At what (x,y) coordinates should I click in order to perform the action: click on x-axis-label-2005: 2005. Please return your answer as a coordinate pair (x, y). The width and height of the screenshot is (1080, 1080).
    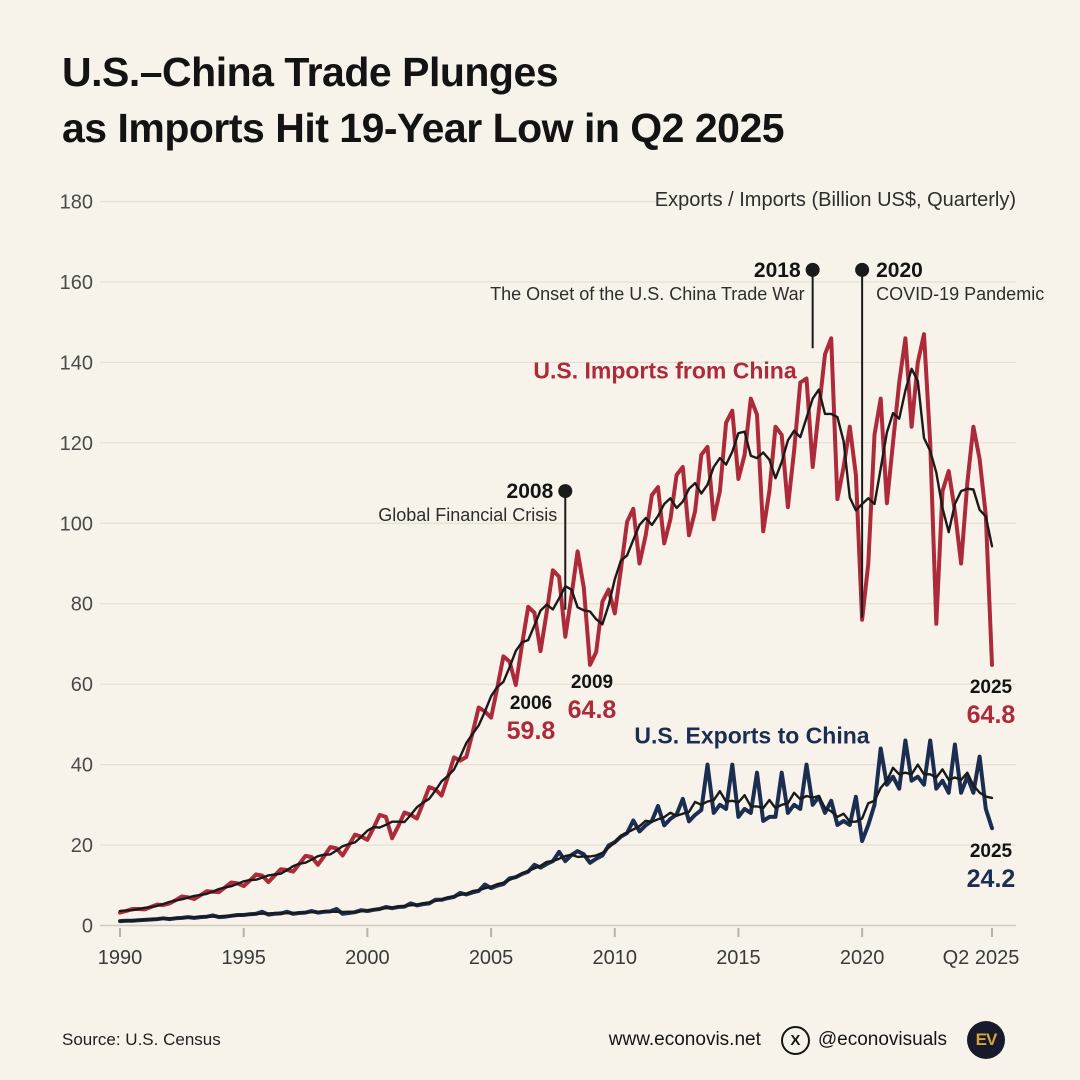
    Looking at the image, I should click on (491, 958).